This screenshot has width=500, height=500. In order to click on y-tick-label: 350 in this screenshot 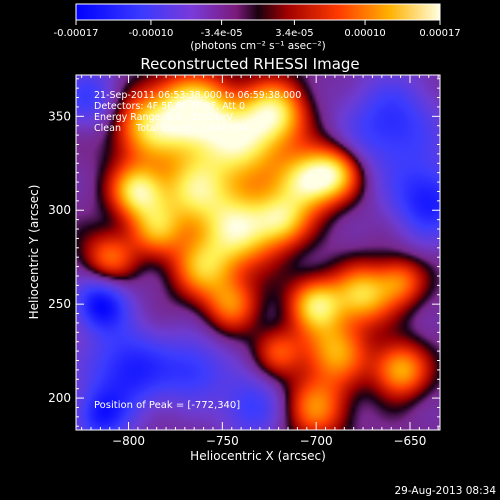, I will do `click(59, 116)`.